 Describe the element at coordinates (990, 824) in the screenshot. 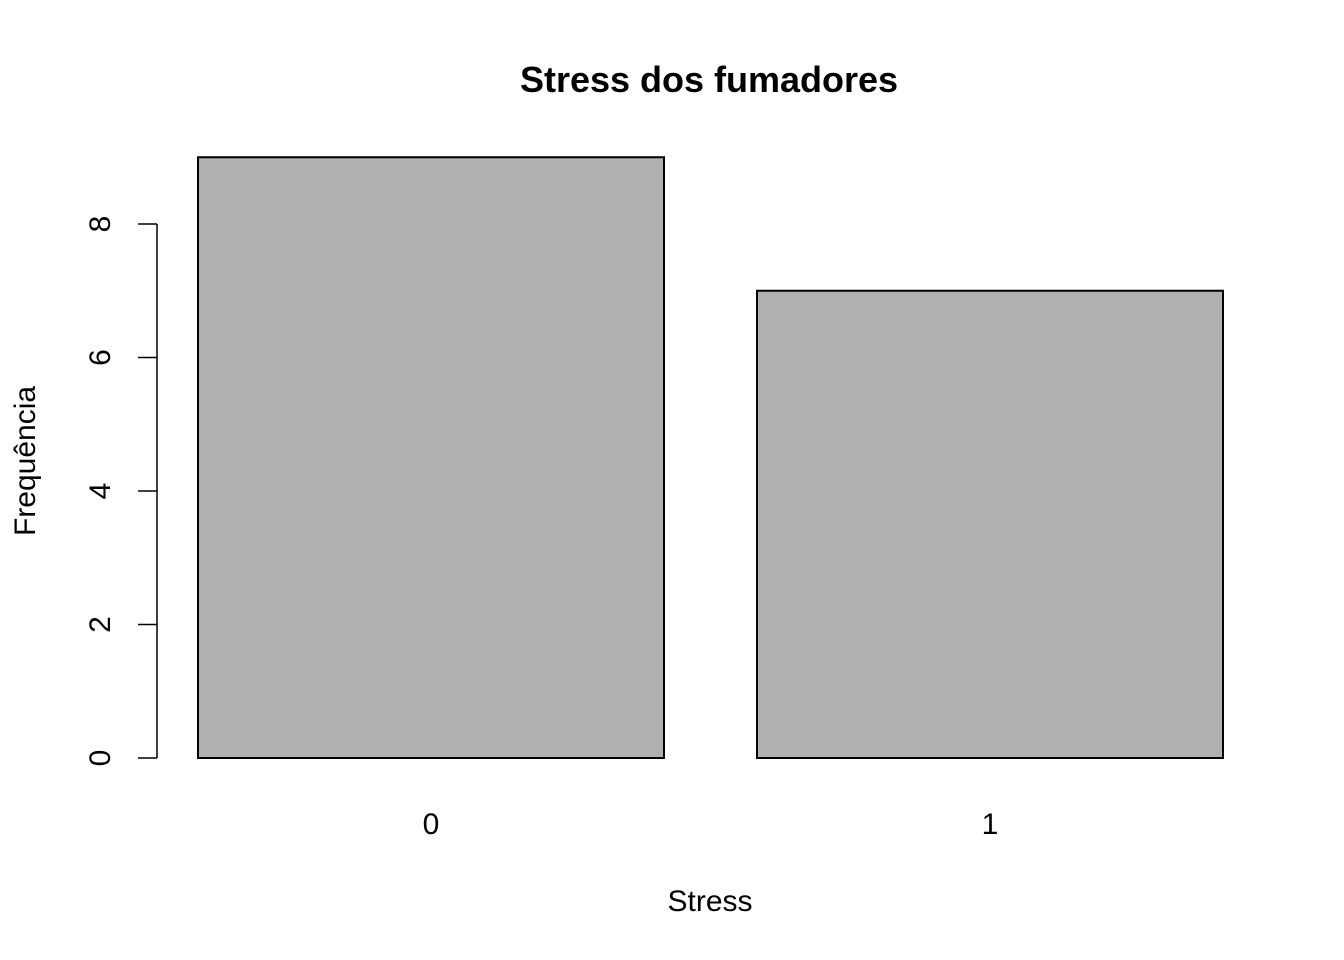

I see `x-tick-label-1: 1` at that location.